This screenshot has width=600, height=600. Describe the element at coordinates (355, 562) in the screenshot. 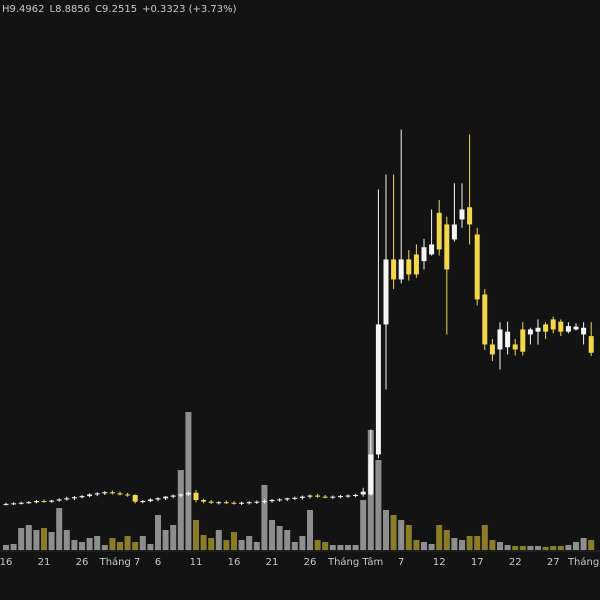

I see `x-tick-label: Tháng Tâm` at that location.